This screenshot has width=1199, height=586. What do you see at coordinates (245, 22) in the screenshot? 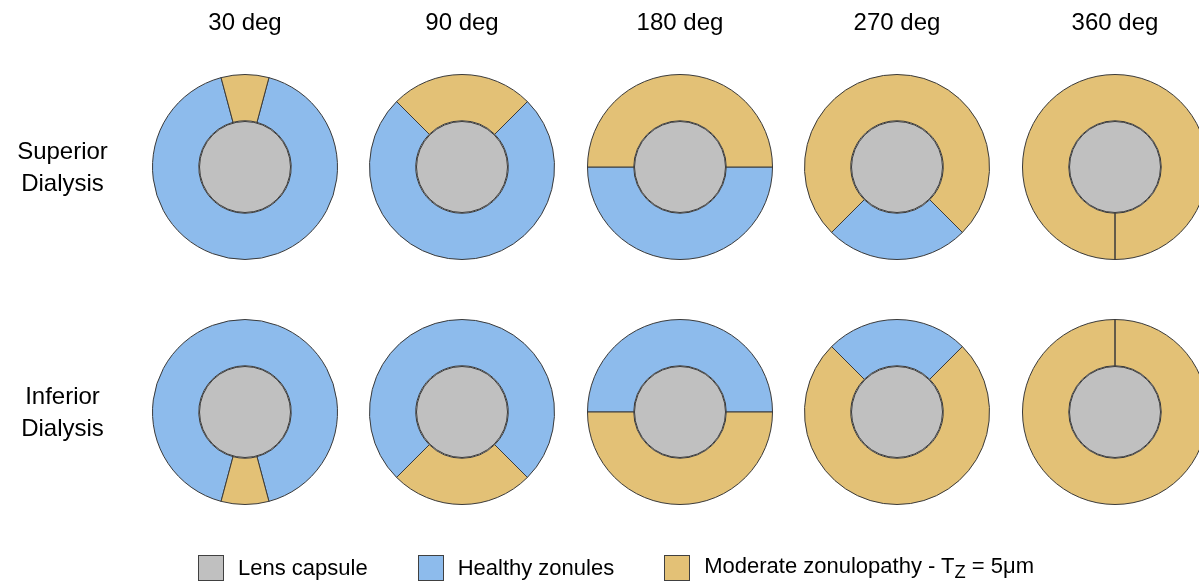
I see `chart-title: 30 deg` at bounding box center [245, 22].